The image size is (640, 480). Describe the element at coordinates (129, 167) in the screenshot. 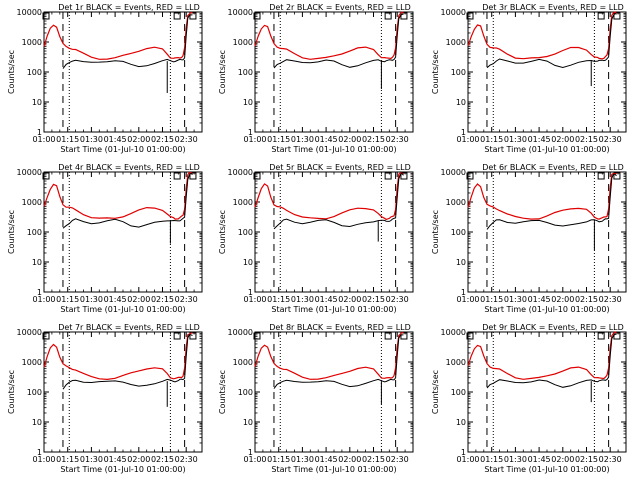

I see `panel-title: Det 4r BLACK = Events, RED = LLD` at that location.